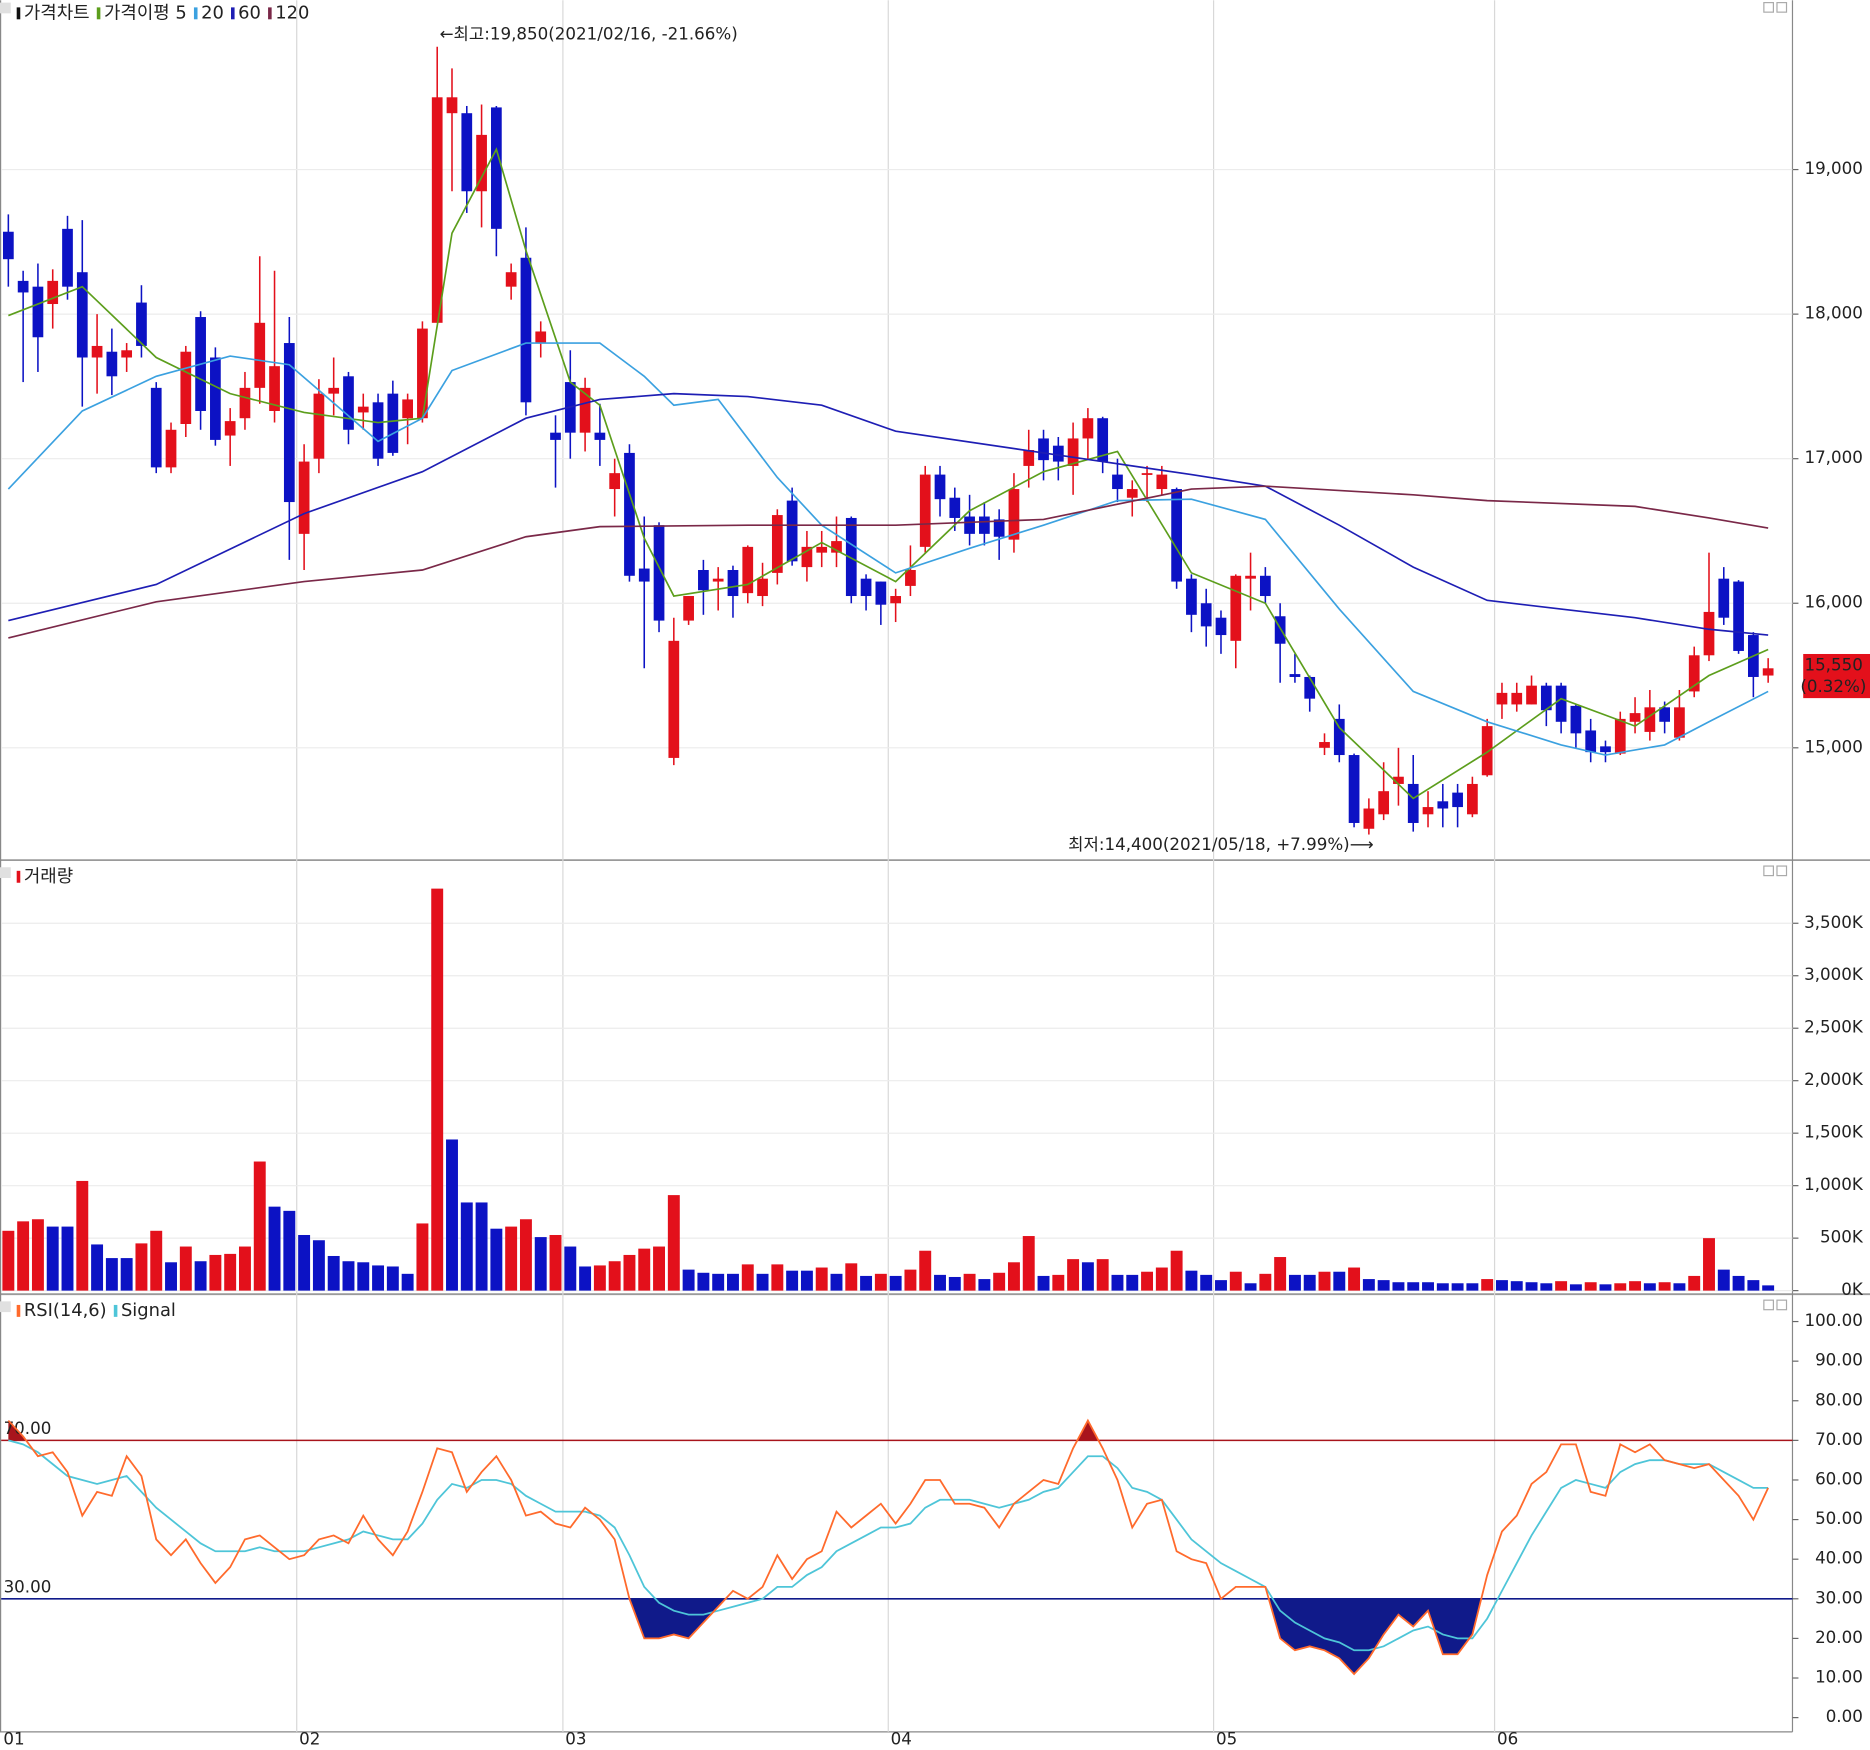  Describe the element at coordinates (888, 1636) in the screenshot. I see `rsi-zone-fill` at that location.